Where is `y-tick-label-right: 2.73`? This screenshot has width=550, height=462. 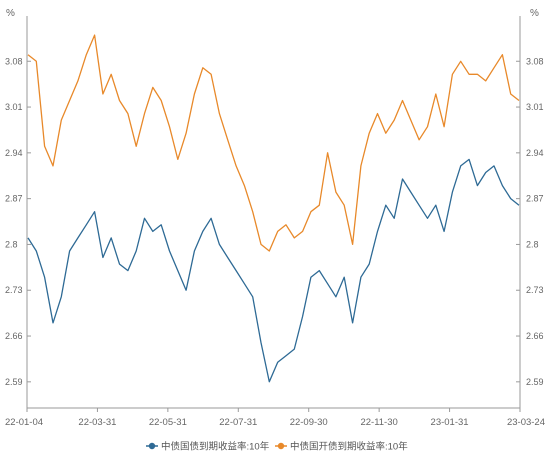
y-tick-label-right: 2.73 is located at coordinates (535, 290).